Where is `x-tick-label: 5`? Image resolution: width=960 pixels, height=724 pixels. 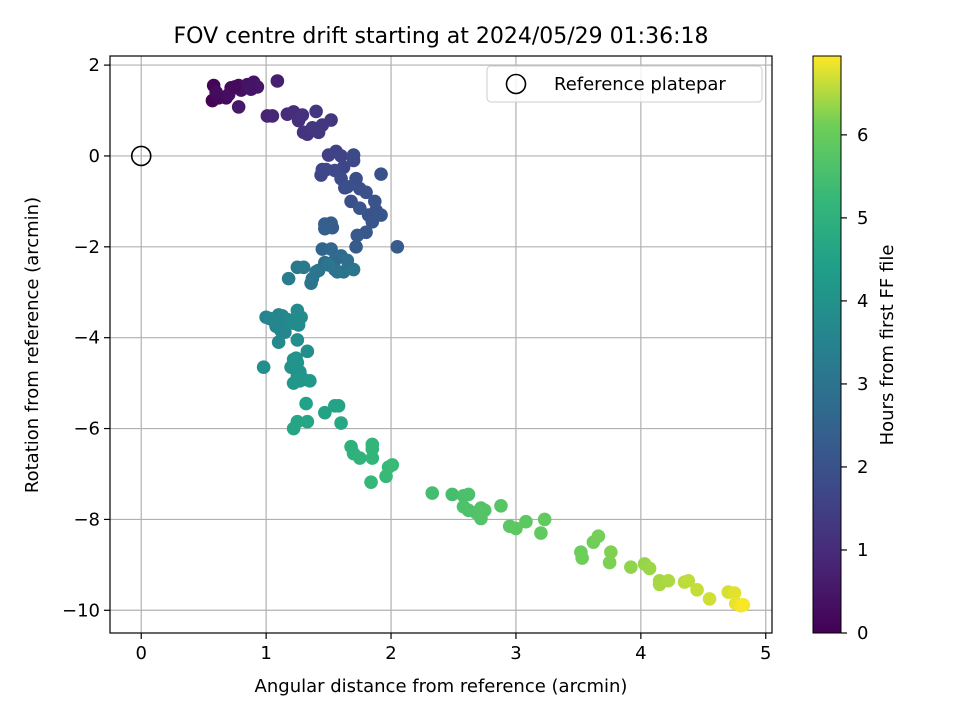 x-tick-label: 5 is located at coordinates (765, 653).